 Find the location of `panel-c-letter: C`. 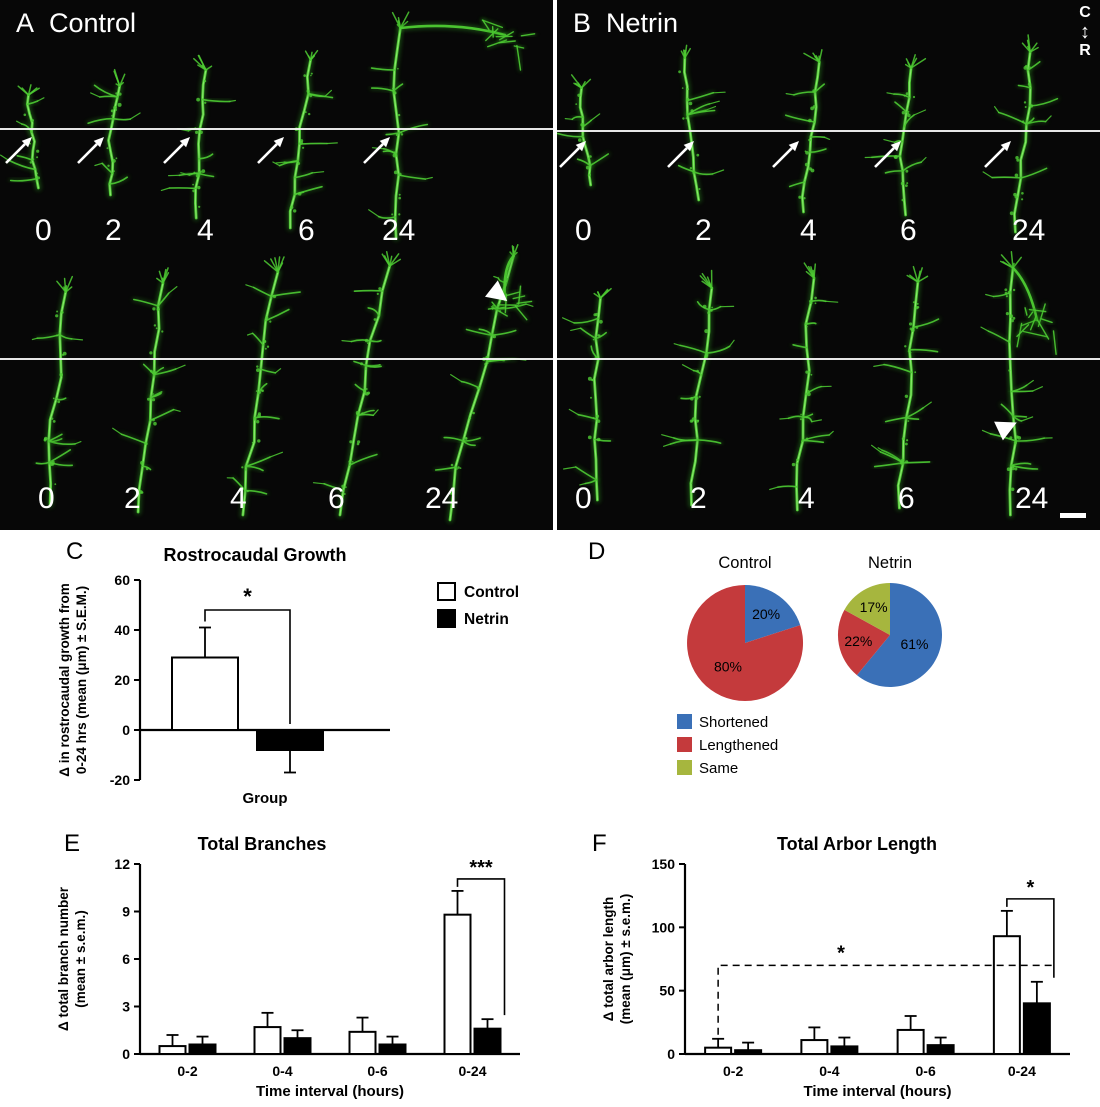

panel-c-letter: C is located at coordinates (75, 551).